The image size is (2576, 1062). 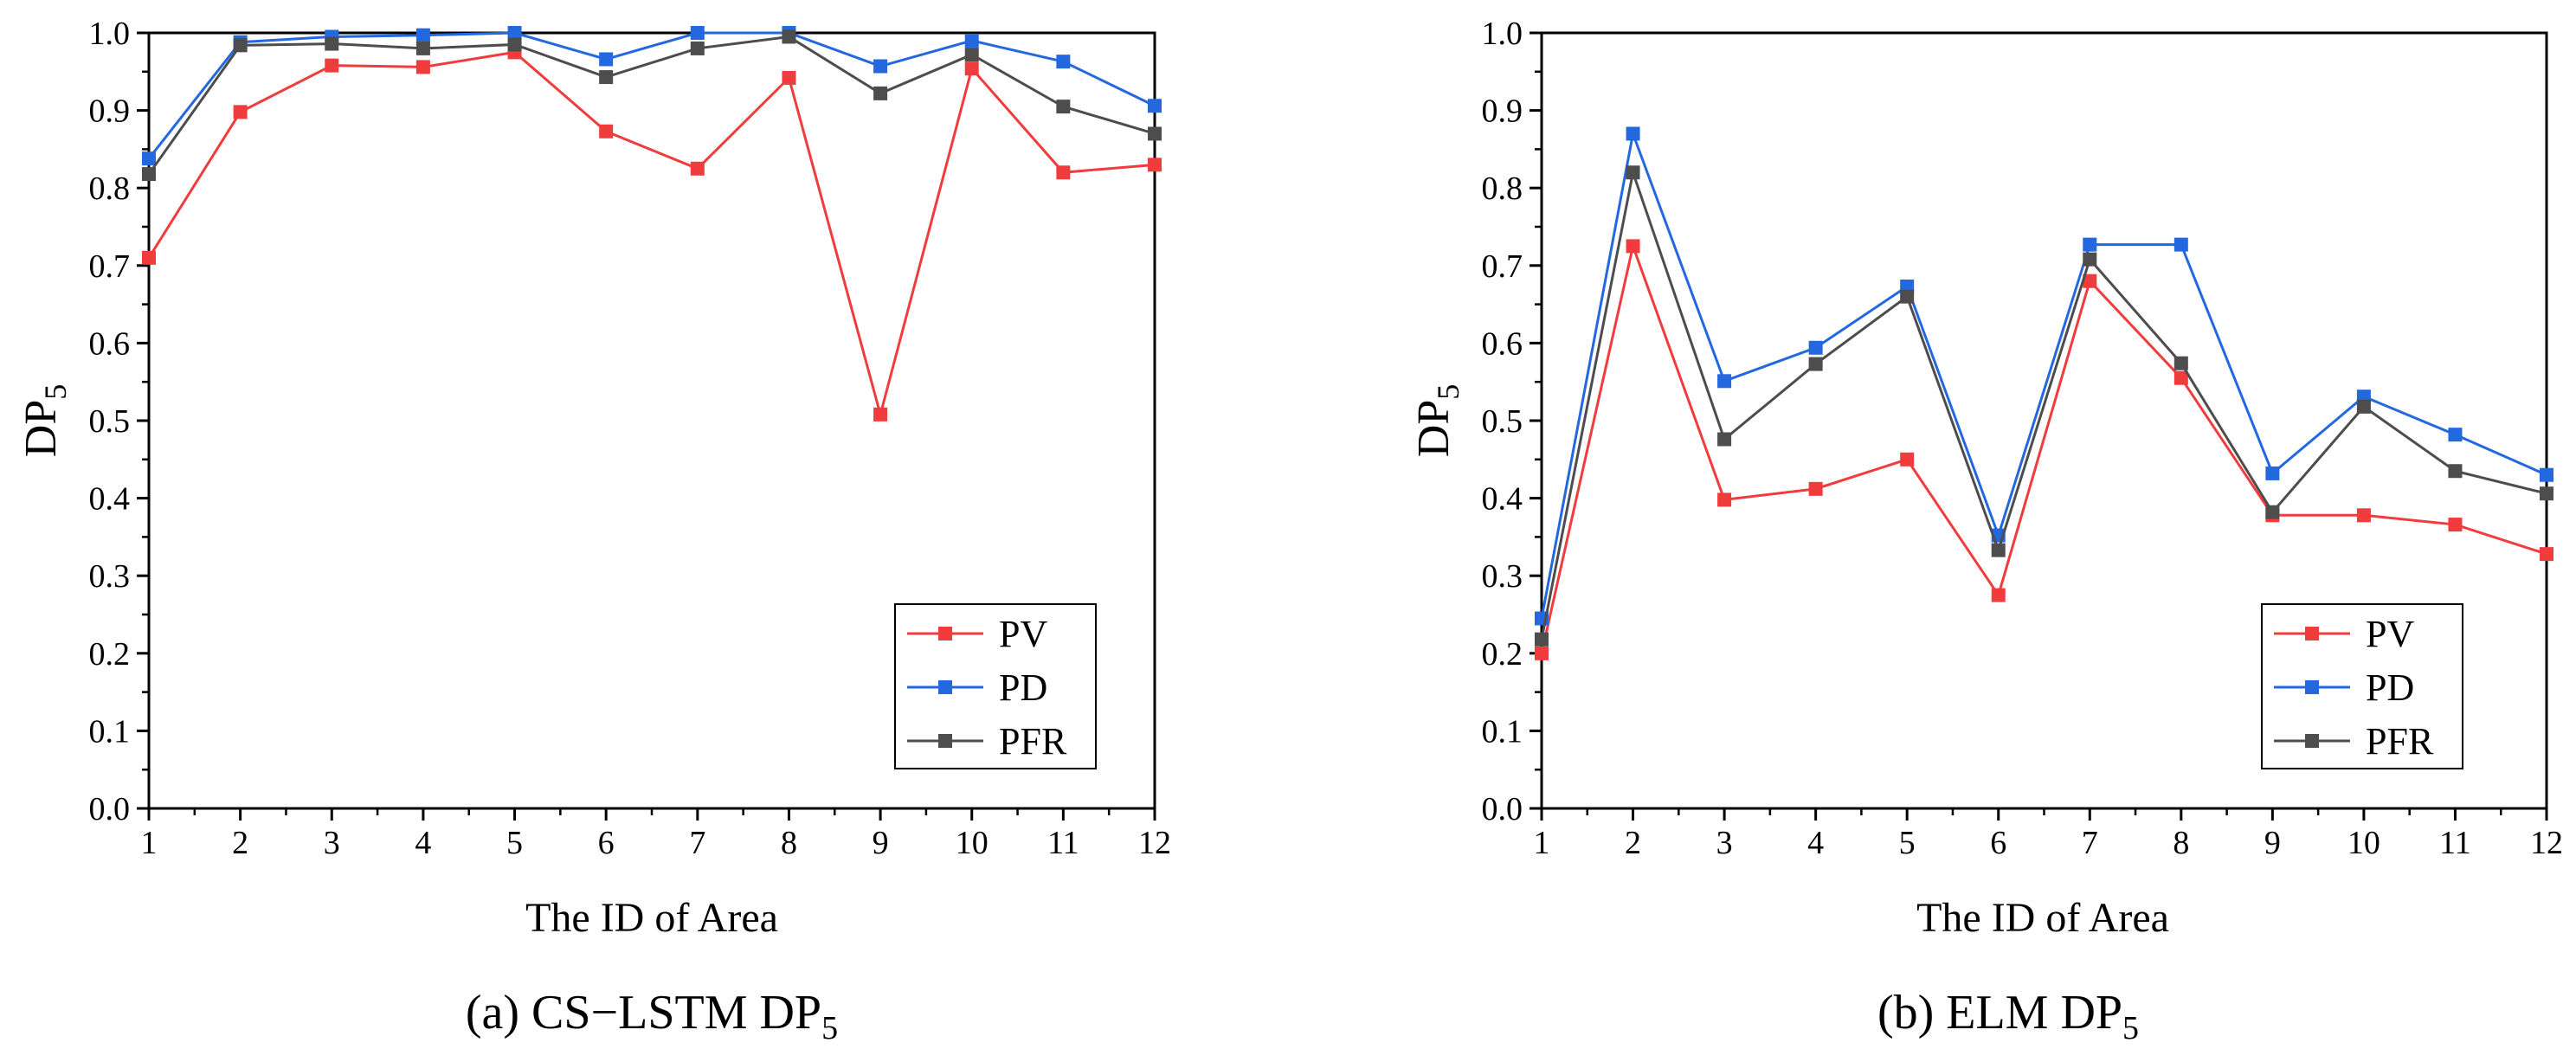 I want to click on series-line-pd, so click(x=651, y=95).